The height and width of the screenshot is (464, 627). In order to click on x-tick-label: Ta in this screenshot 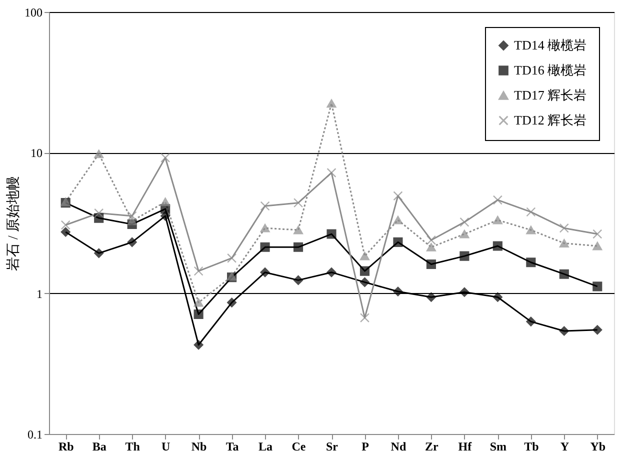, I will do `click(232, 447)`.